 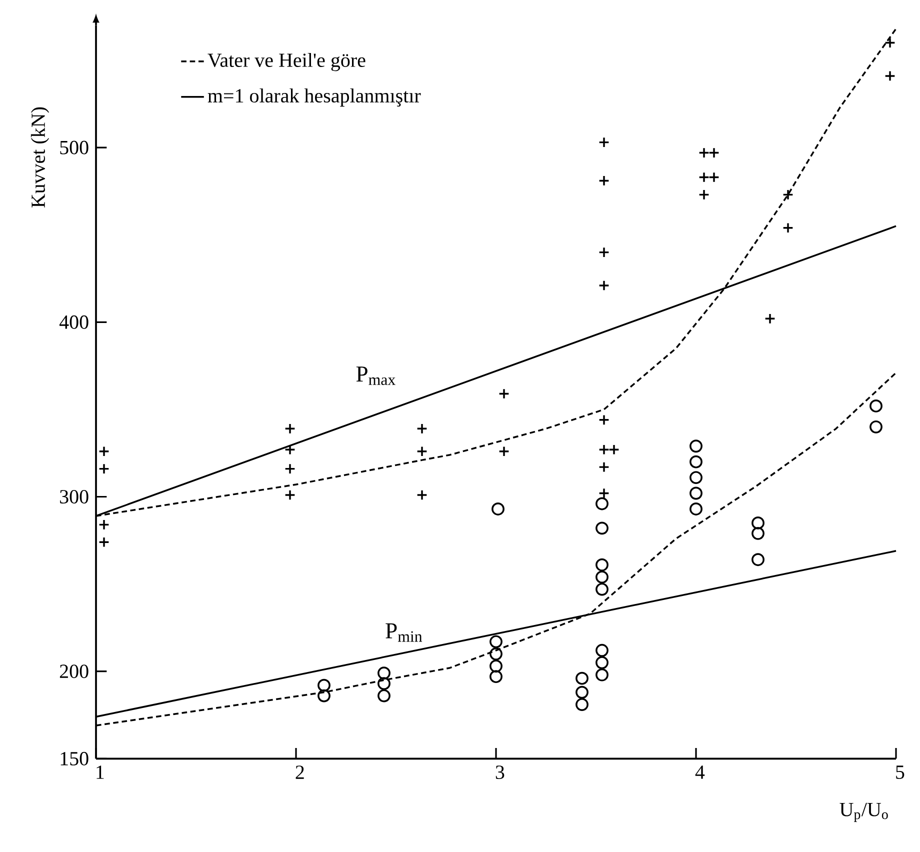 I want to click on annotation: P$_{max}$, so click(x=376, y=376).